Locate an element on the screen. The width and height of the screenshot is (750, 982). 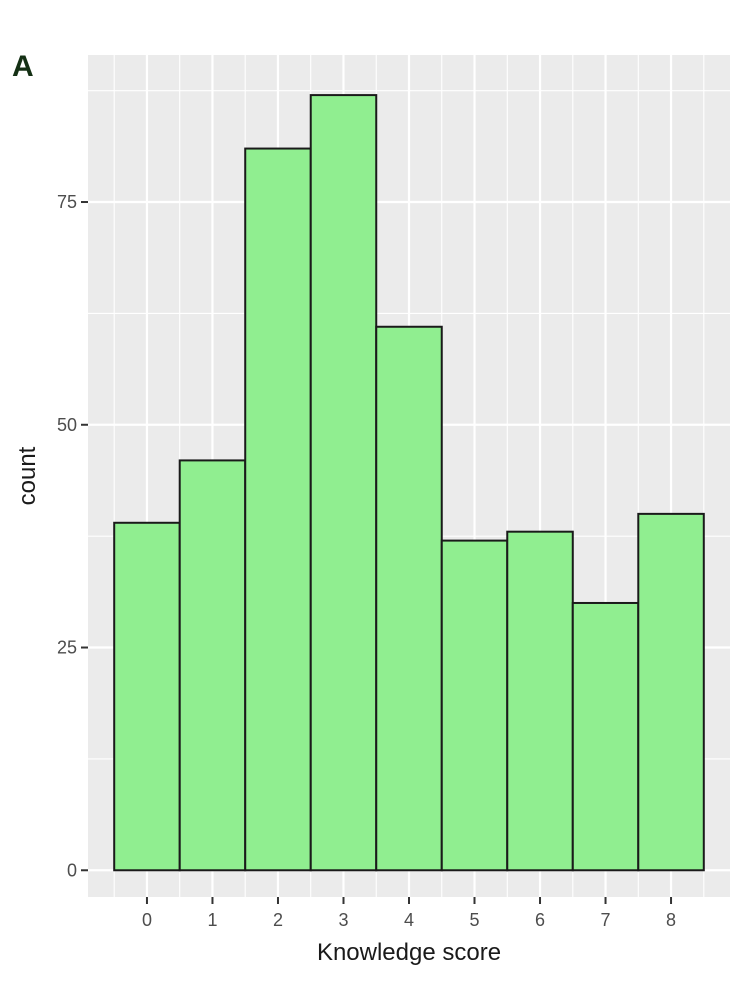
y-tick-label: 75 is located at coordinates (67, 202).